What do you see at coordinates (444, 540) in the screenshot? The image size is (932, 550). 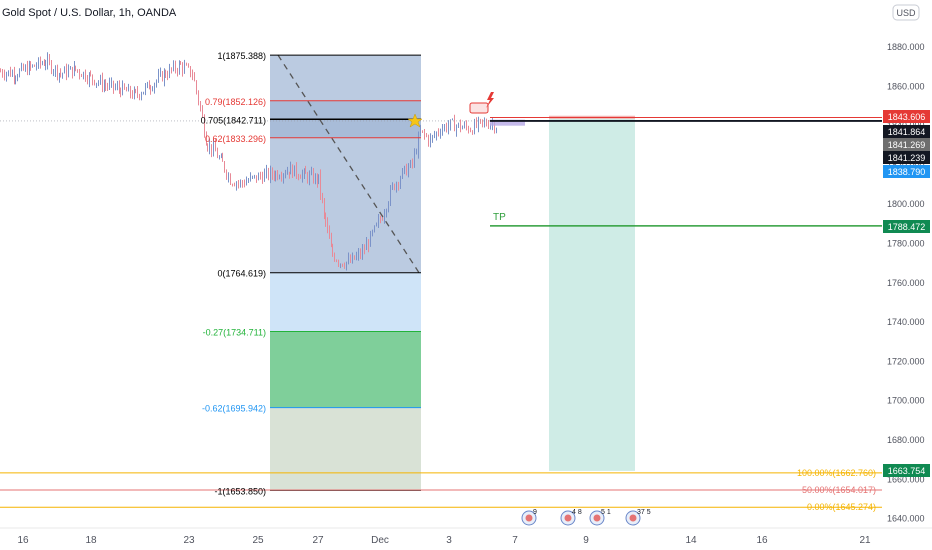 I see `time-scale: 16 18 23 25 27 Dec 3 7 9 14 16 21` at bounding box center [444, 540].